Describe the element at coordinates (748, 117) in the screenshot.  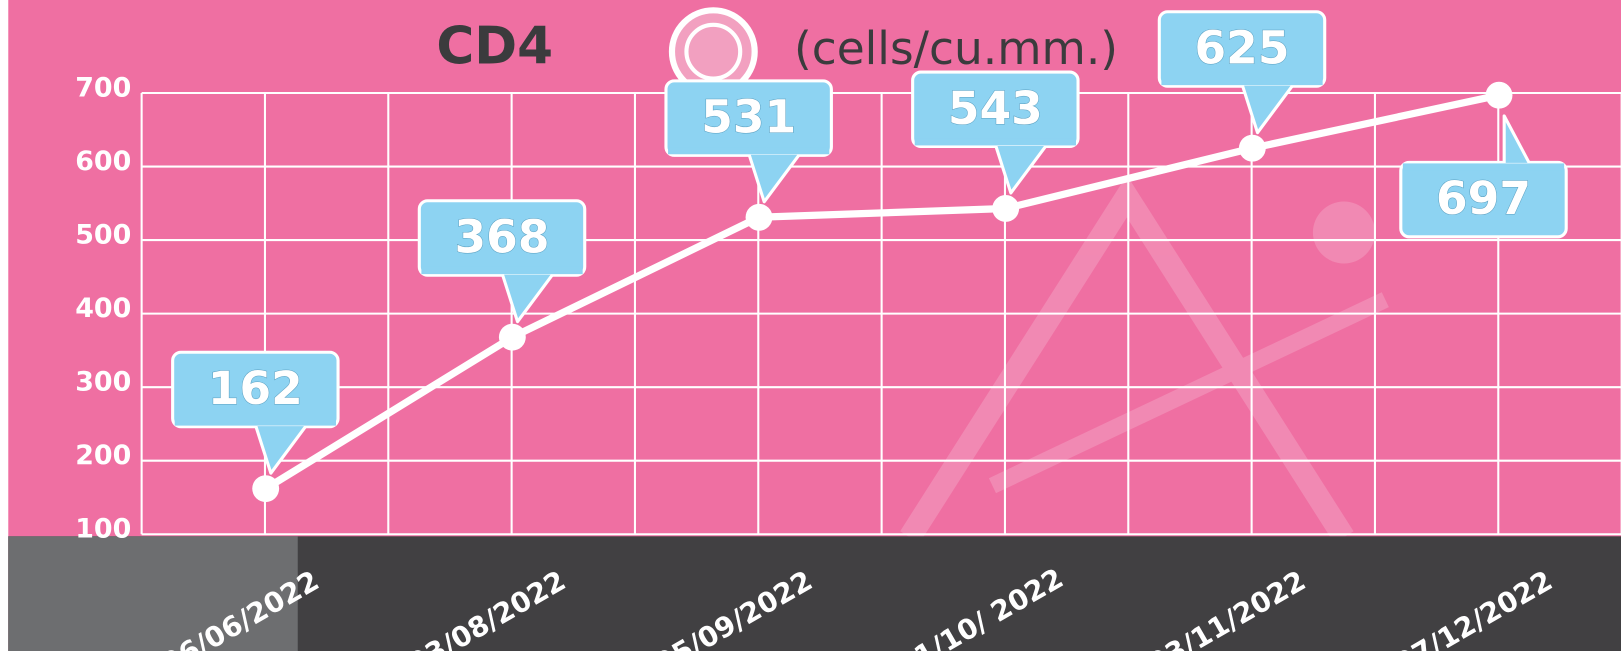
I see `data-label: 531` at that location.